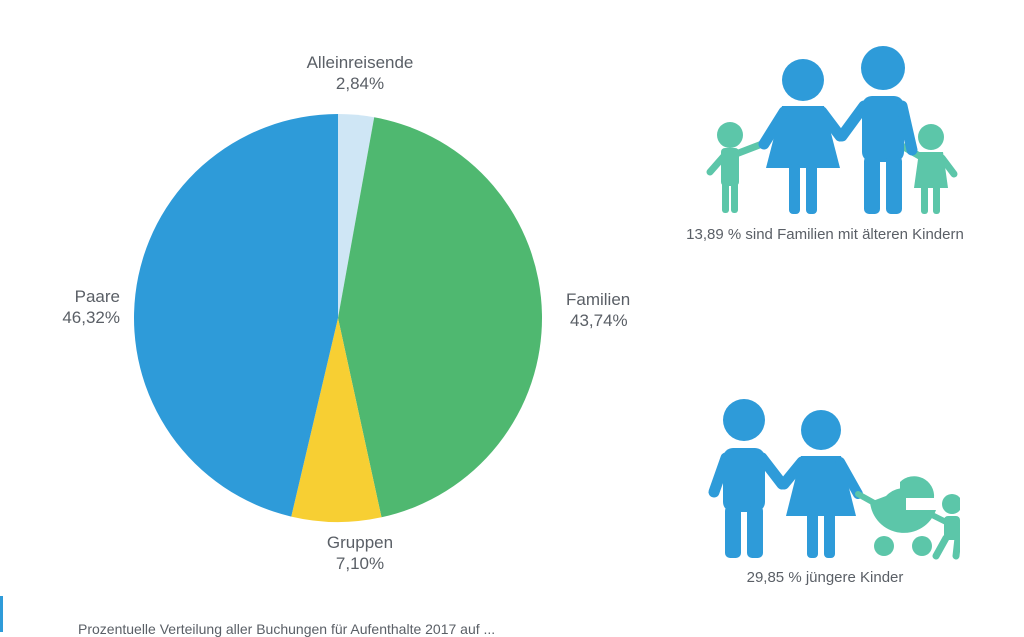  What do you see at coordinates (360, 553) in the screenshot?
I see `pie-label-gruppen: Gruppen 7,10%` at bounding box center [360, 553].